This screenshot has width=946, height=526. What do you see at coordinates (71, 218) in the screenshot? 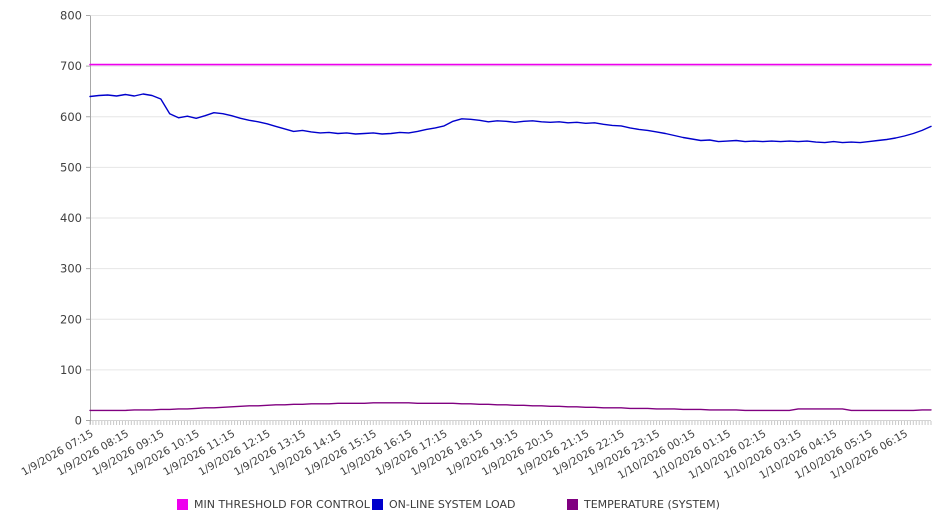
I see `y-tick-label-400: 400` at bounding box center [71, 218].